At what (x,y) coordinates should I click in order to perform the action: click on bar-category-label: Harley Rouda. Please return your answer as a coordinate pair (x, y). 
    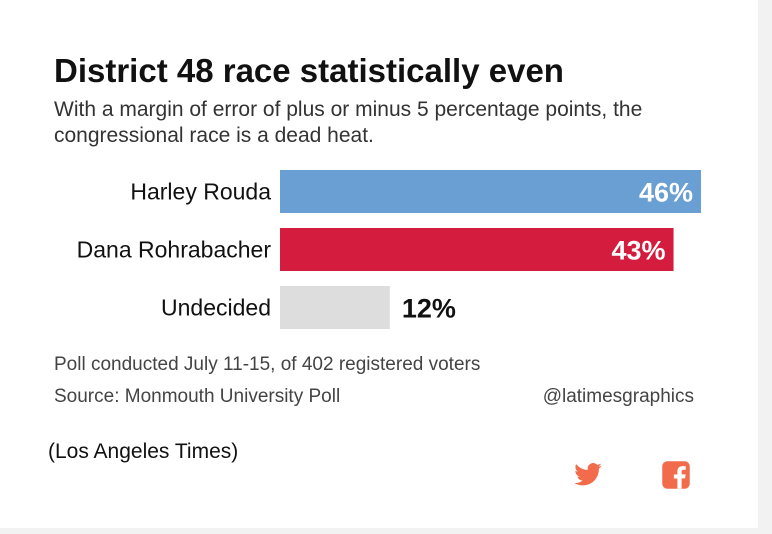
    Looking at the image, I should click on (200, 192).